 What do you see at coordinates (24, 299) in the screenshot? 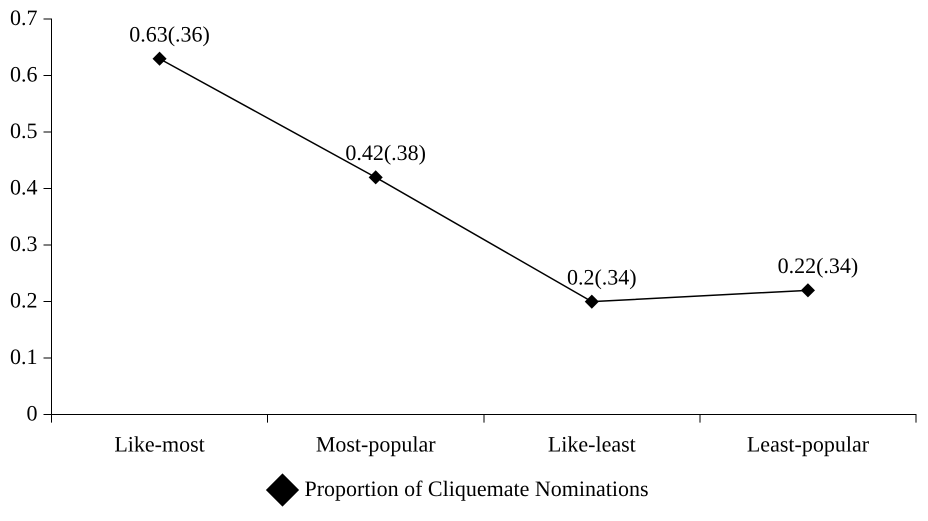
I see `y-tick-label: 0.2` at bounding box center [24, 299].